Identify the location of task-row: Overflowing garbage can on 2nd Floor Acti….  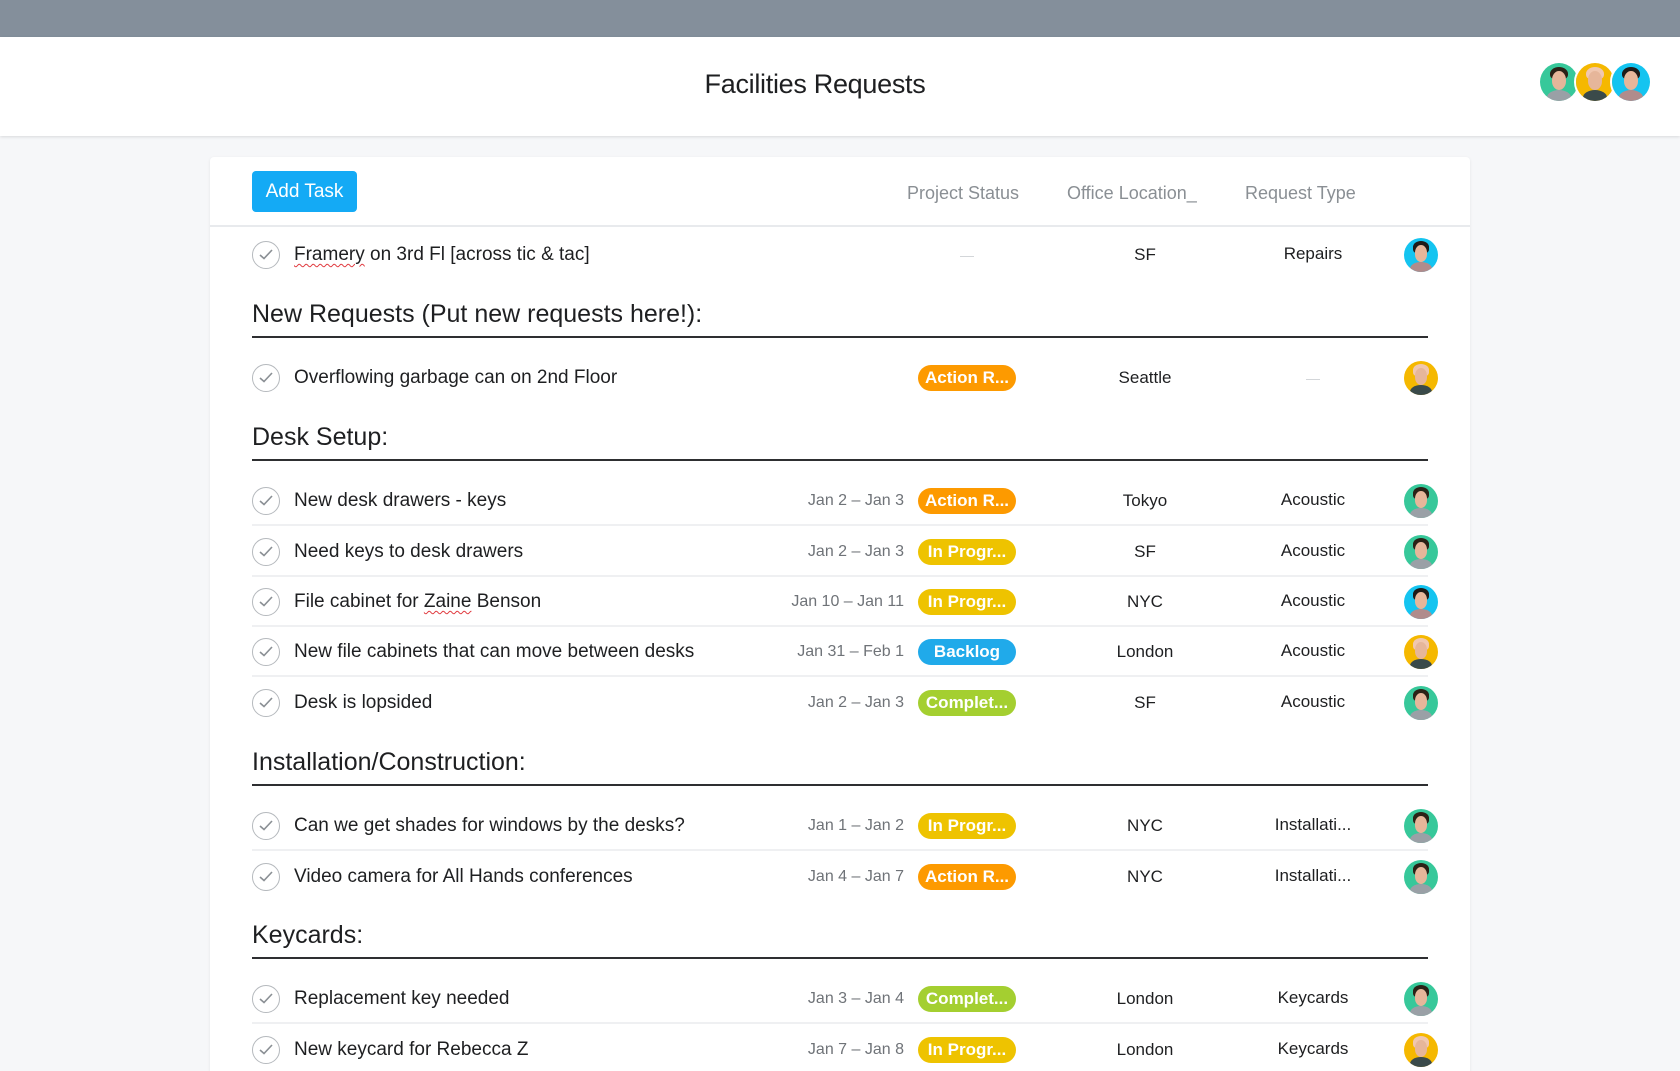
(845, 378).